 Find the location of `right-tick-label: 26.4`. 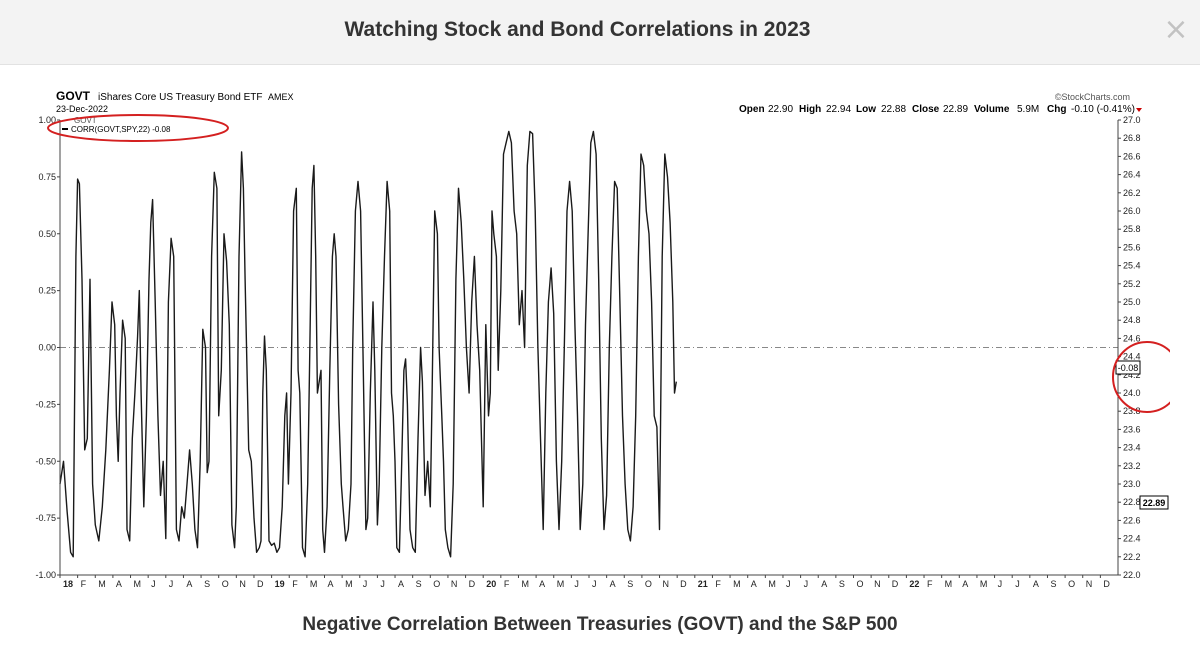

right-tick-label: 26.4 is located at coordinates (1132, 175).